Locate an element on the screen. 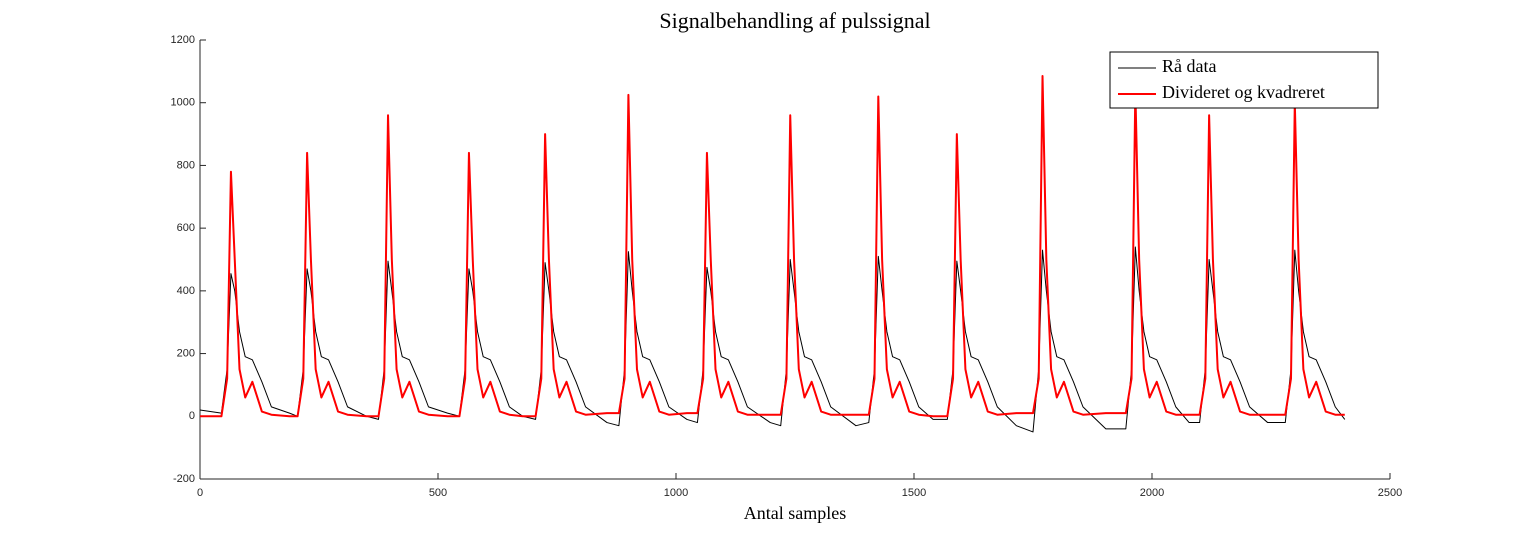 This screenshot has width=1536, height=536. legend-label: Rå data is located at coordinates (1189, 66).